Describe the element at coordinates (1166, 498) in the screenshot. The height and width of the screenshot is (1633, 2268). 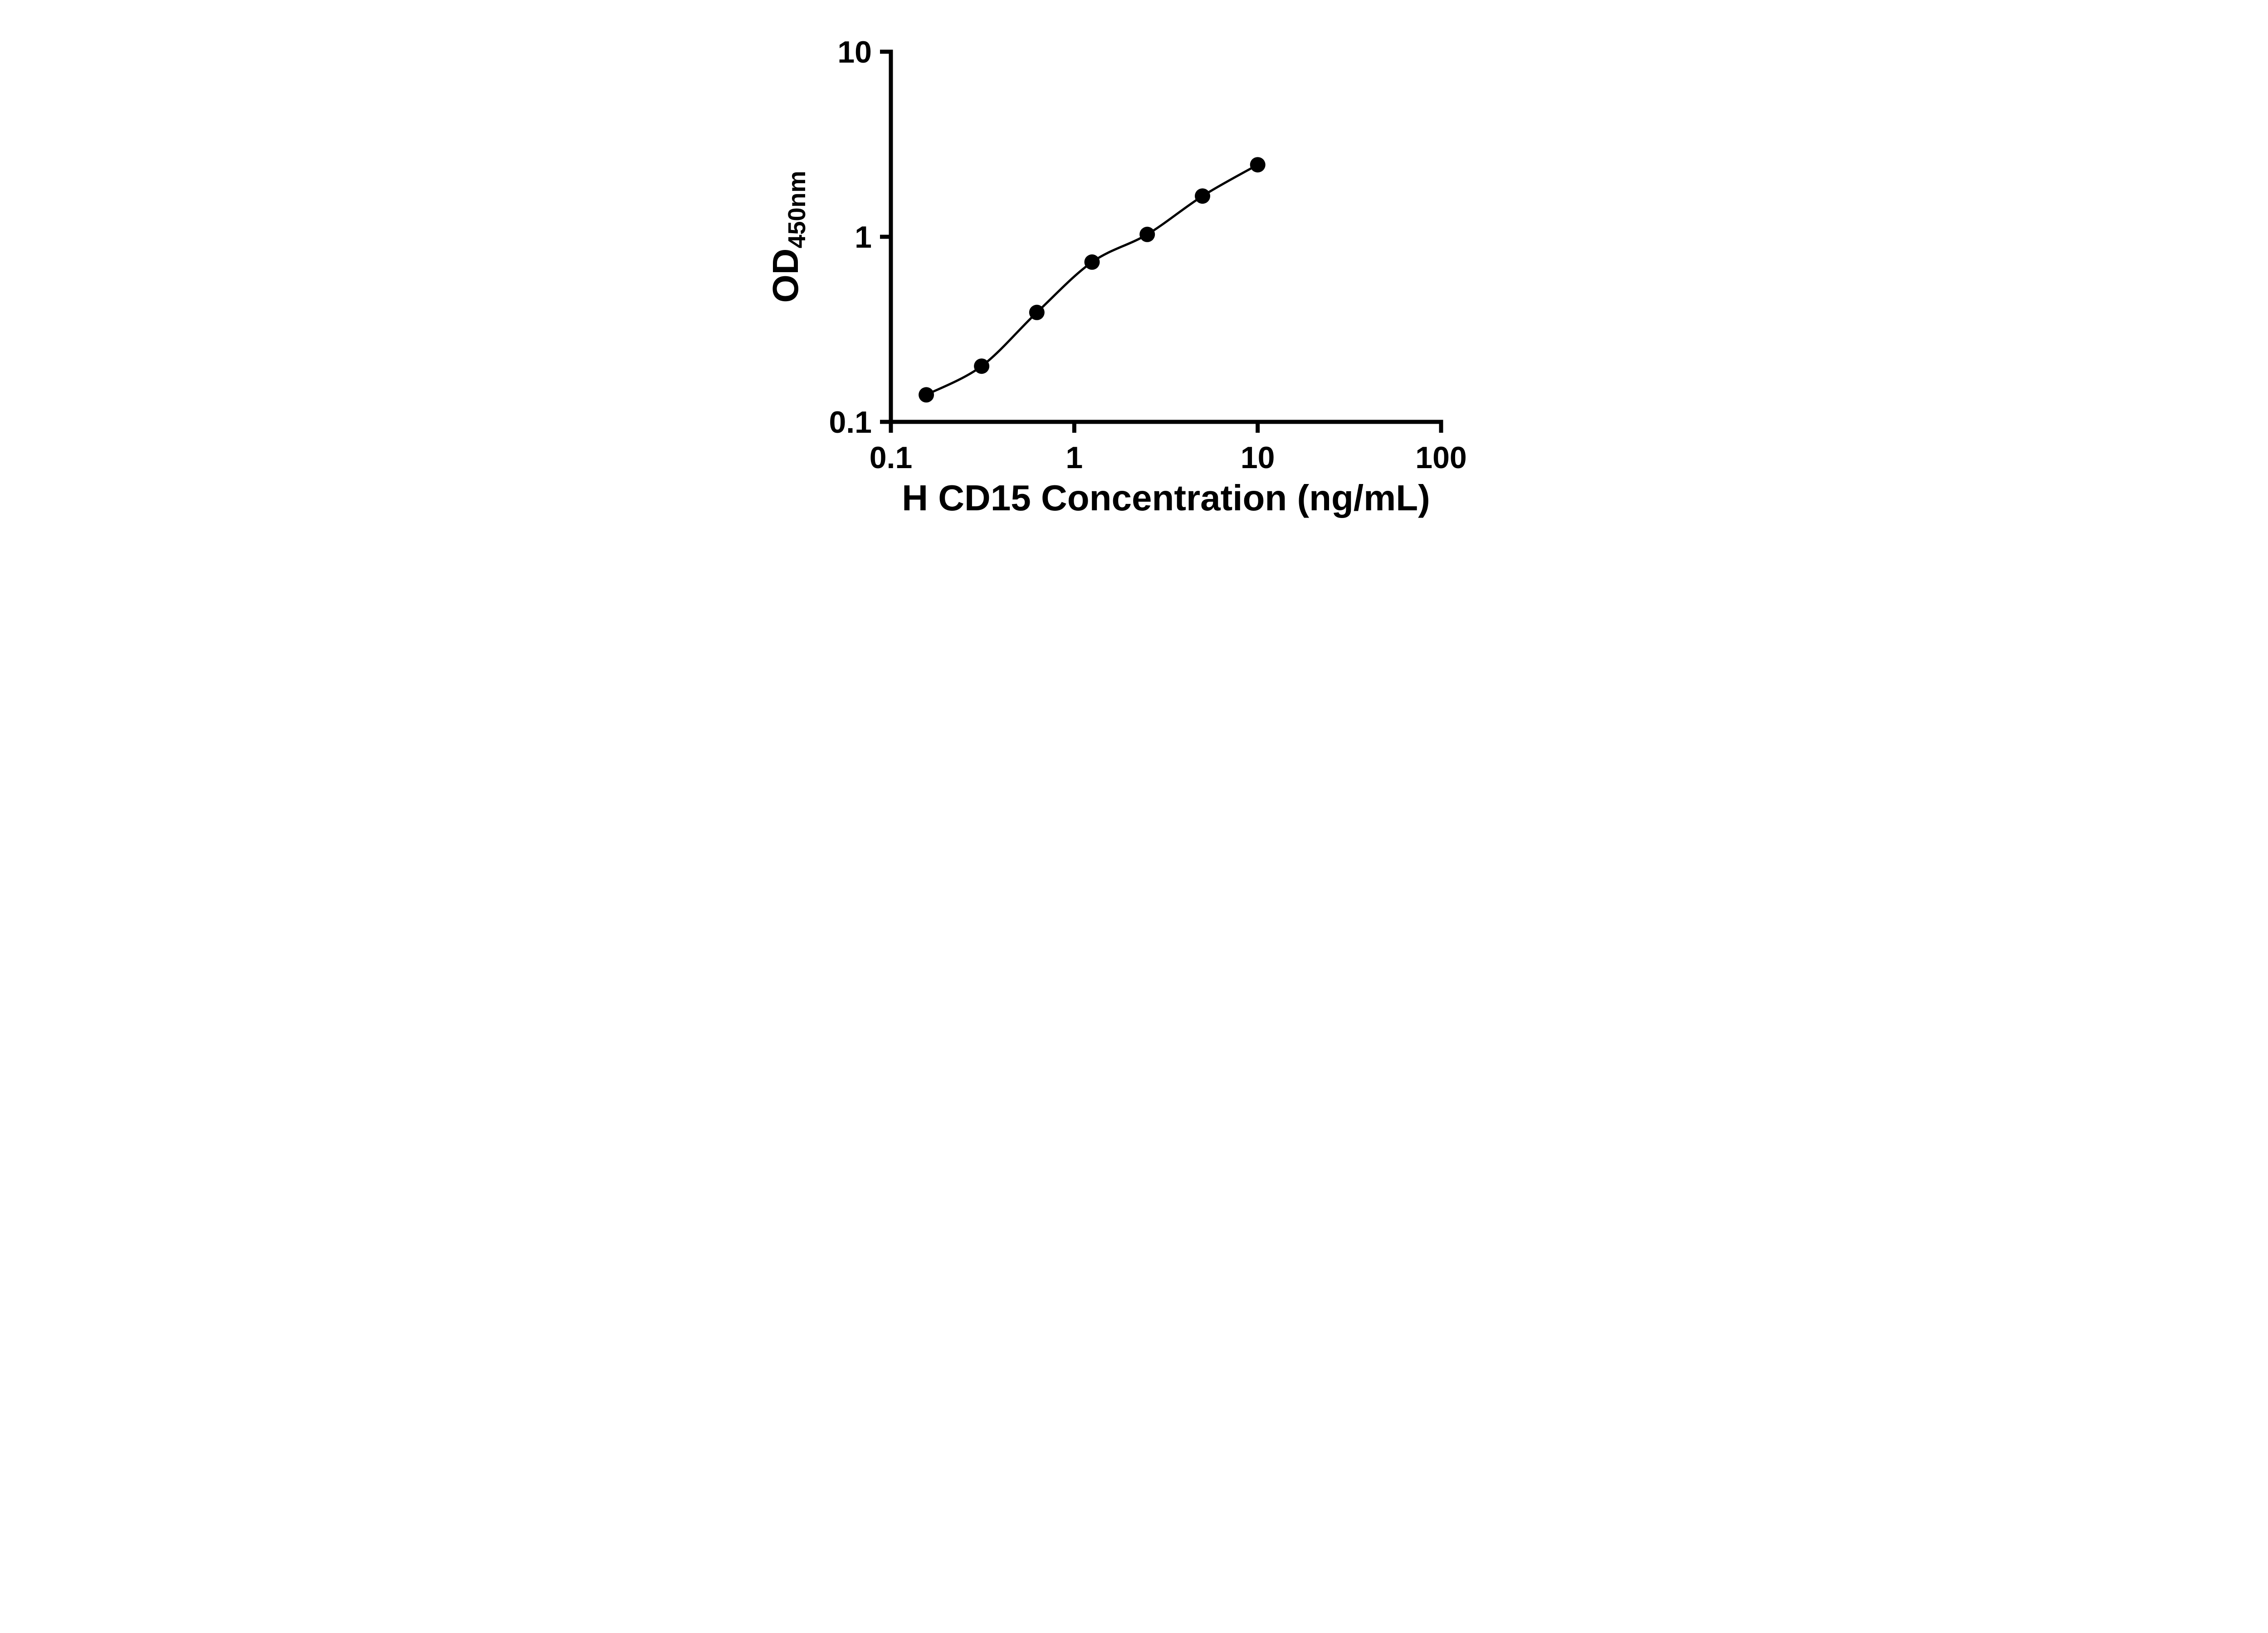
I see `x-axis-title: H CD15 Concentration (ng/mL)` at that location.